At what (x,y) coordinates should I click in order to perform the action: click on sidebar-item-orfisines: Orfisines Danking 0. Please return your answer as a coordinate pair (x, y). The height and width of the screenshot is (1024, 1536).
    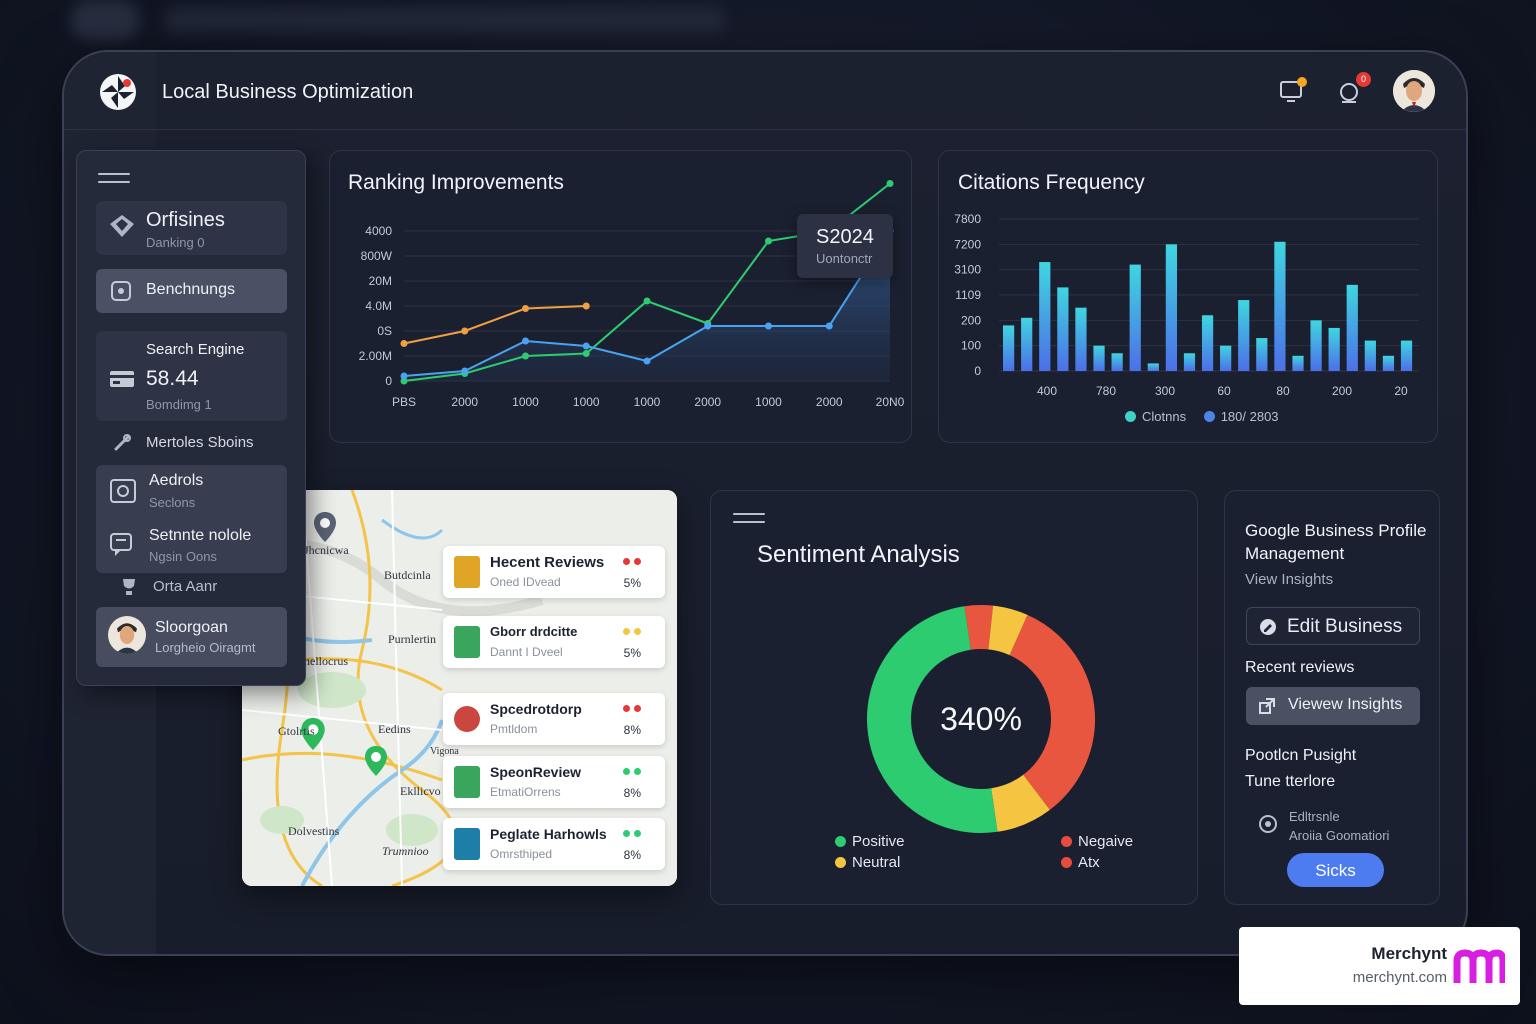
    Looking at the image, I should click on (191, 228).